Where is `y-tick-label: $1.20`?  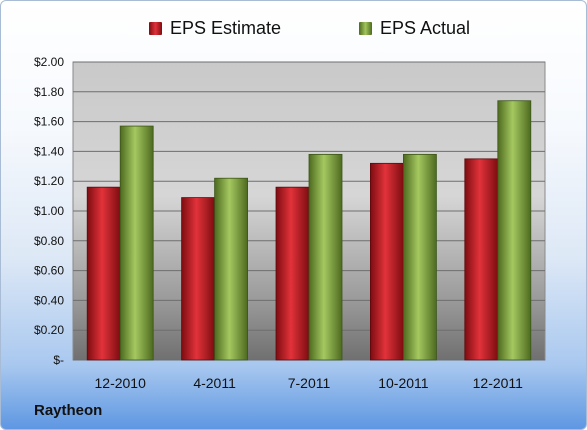 y-tick-label: $1.20 is located at coordinates (49, 181).